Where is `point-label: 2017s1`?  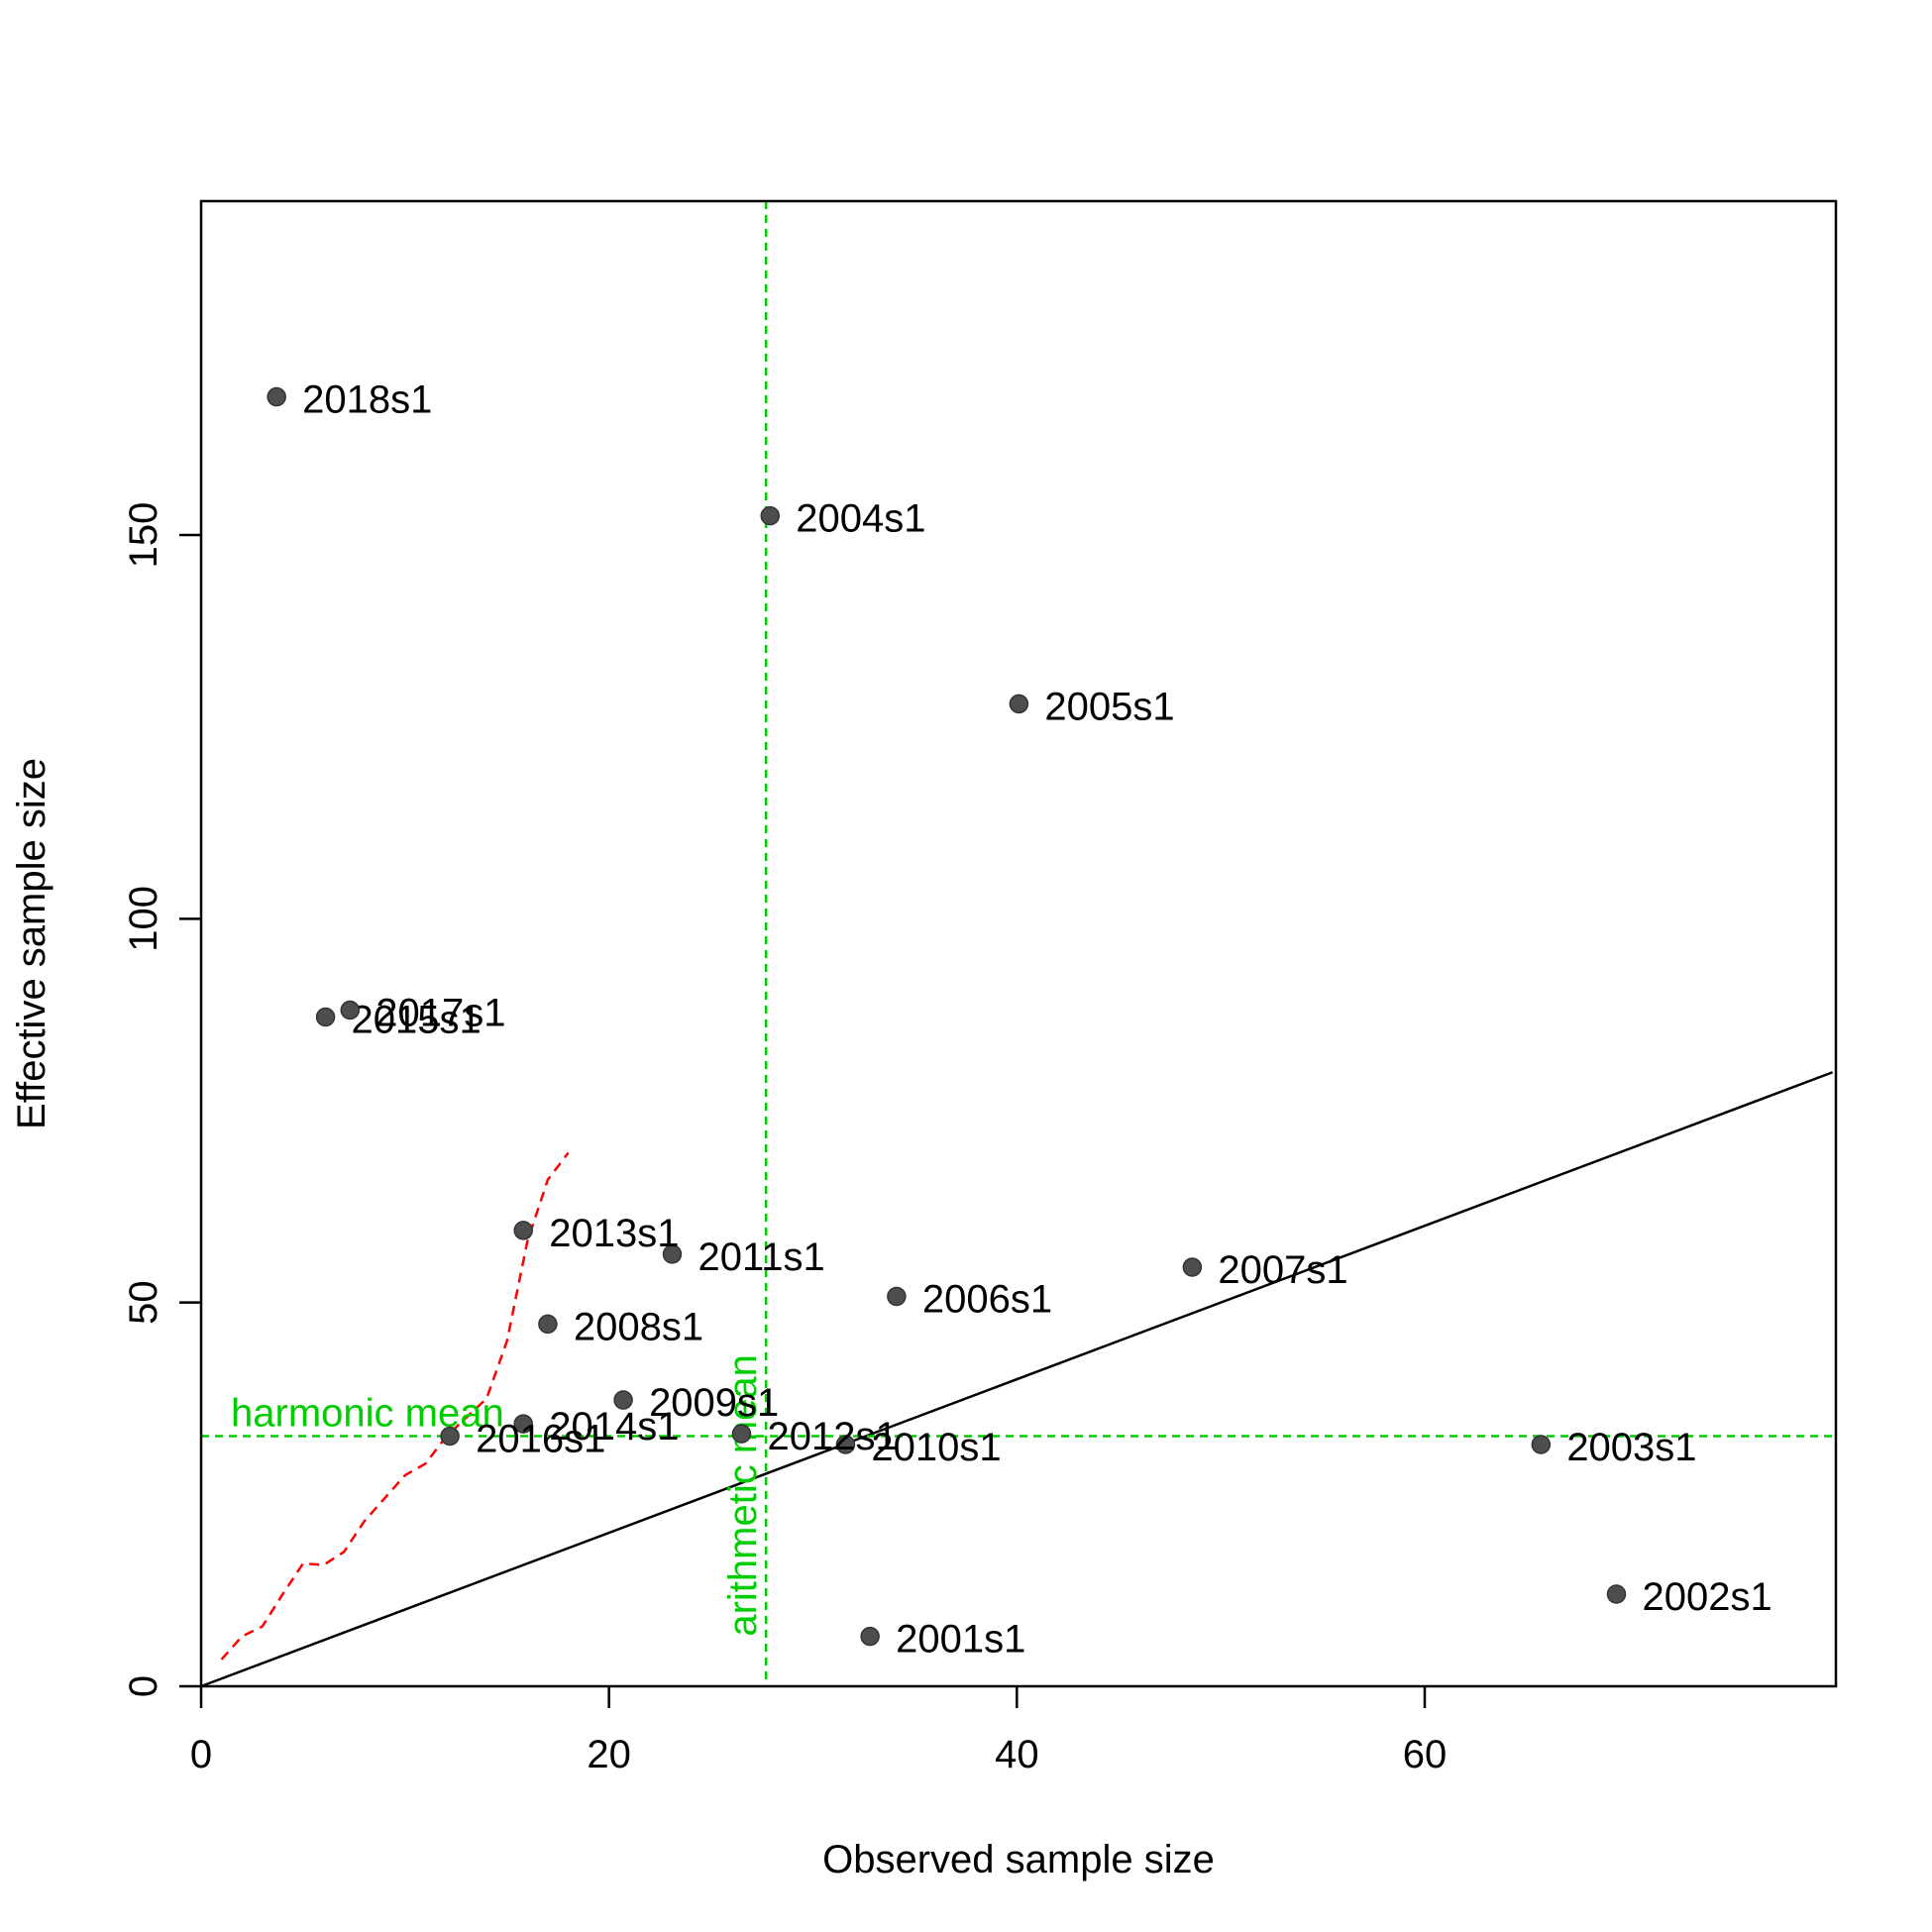
point-label: 2017s1 is located at coordinates (441, 1014).